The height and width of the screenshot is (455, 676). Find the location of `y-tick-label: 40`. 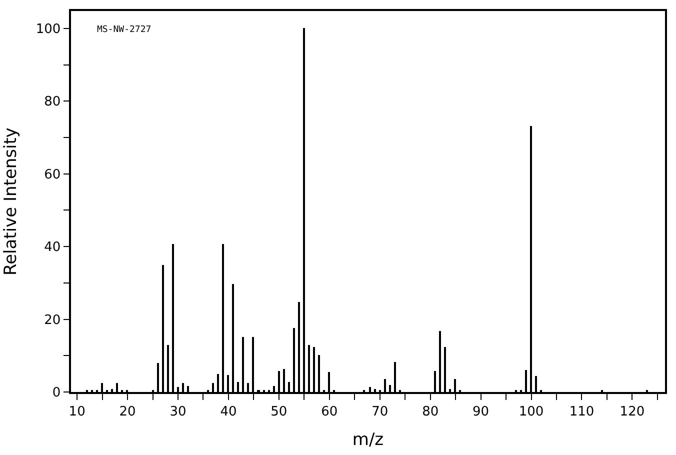

y-tick-label: 40 is located at coordinates (52, 248).